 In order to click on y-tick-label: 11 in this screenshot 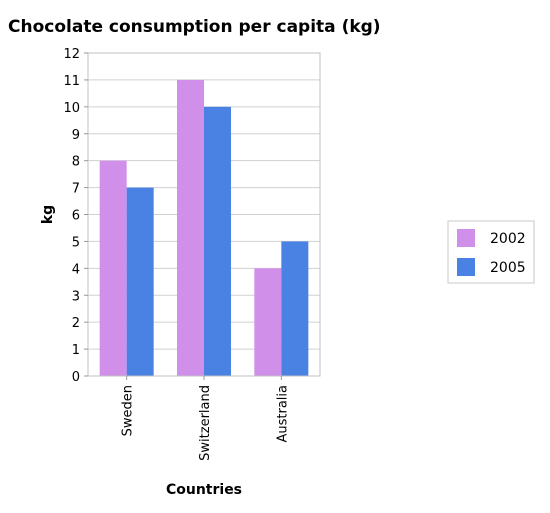, I will do `click(71, 81)`.